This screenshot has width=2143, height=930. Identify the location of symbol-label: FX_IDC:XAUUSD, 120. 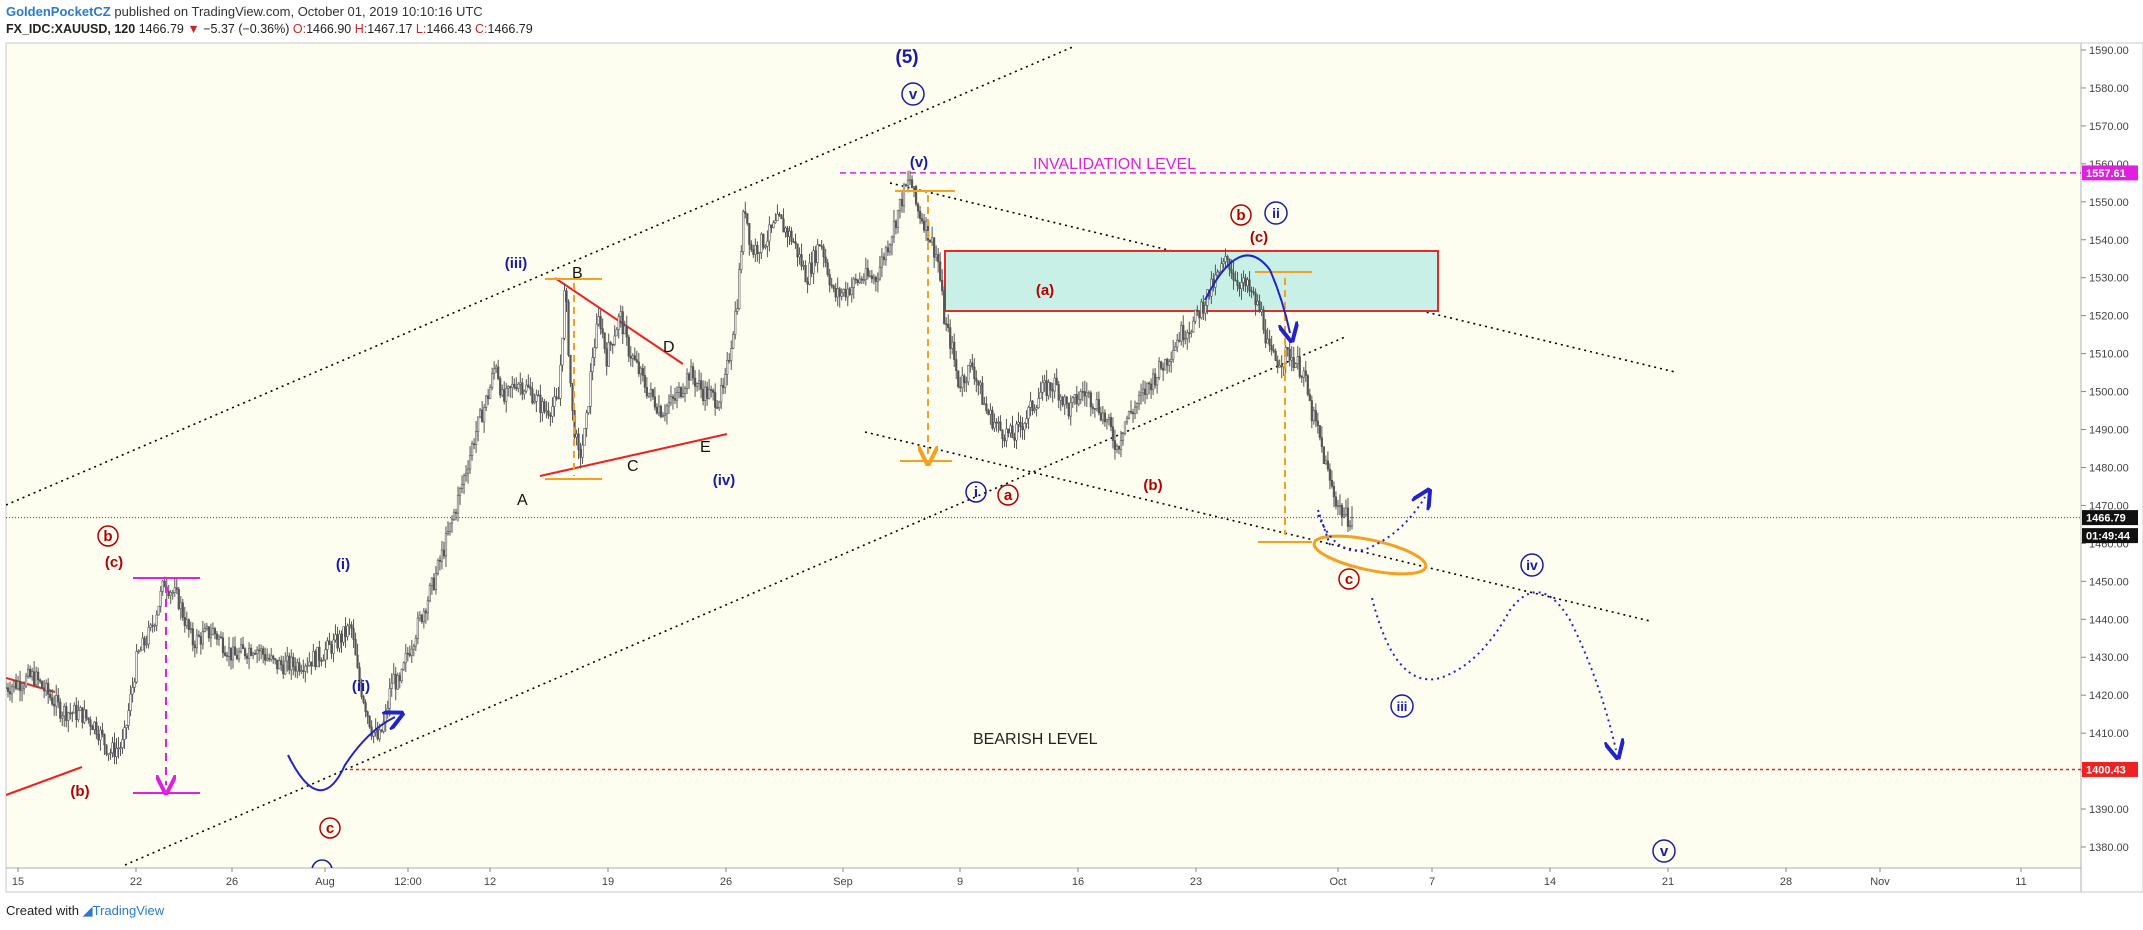
(71, 29).